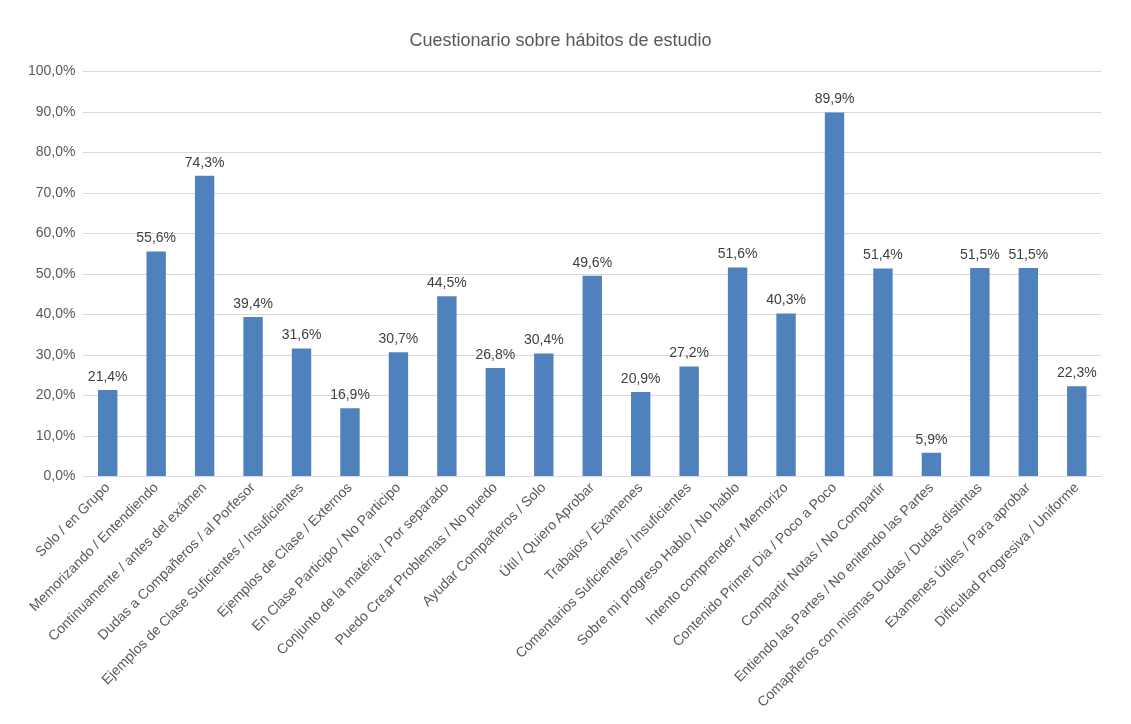  What do you see at coordinates (737, 253) in the screenshot?
I see `data-label: 51,6%` at bounding box center [737, 253].